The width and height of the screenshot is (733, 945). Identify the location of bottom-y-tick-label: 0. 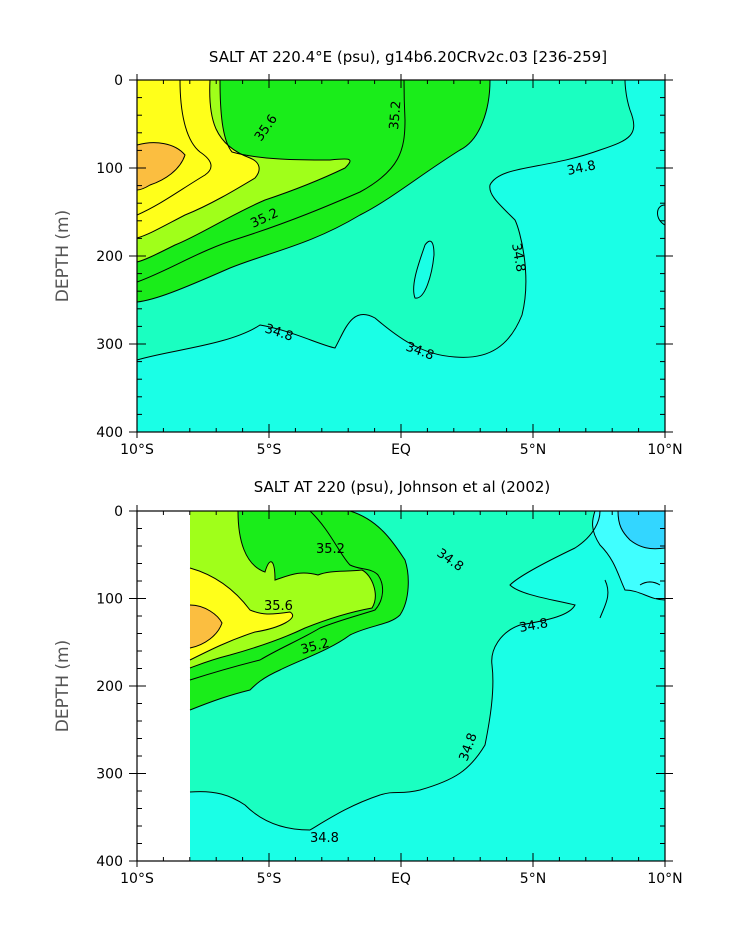
(118, 512).